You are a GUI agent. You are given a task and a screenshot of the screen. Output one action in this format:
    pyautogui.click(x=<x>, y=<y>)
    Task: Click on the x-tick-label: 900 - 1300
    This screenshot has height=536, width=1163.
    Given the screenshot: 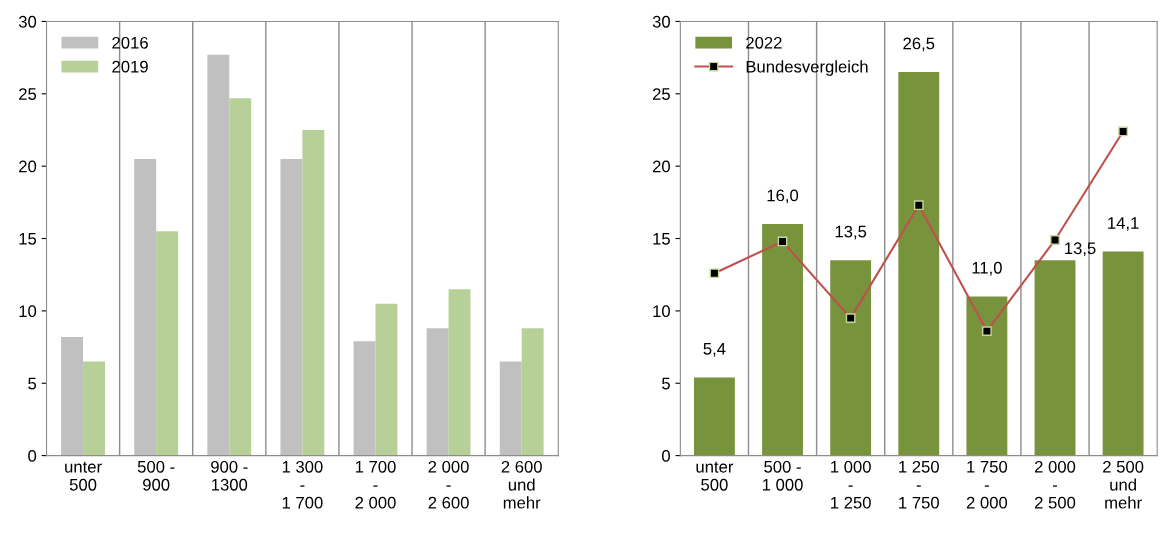 What is the action you would take?
    pyautogui.click(x=229, y=475)
    